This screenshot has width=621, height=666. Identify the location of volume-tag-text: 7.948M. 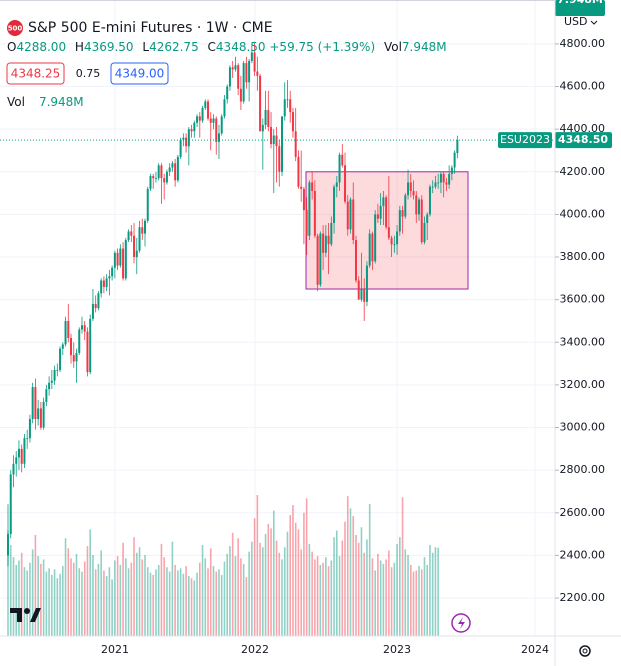
(580, 3).